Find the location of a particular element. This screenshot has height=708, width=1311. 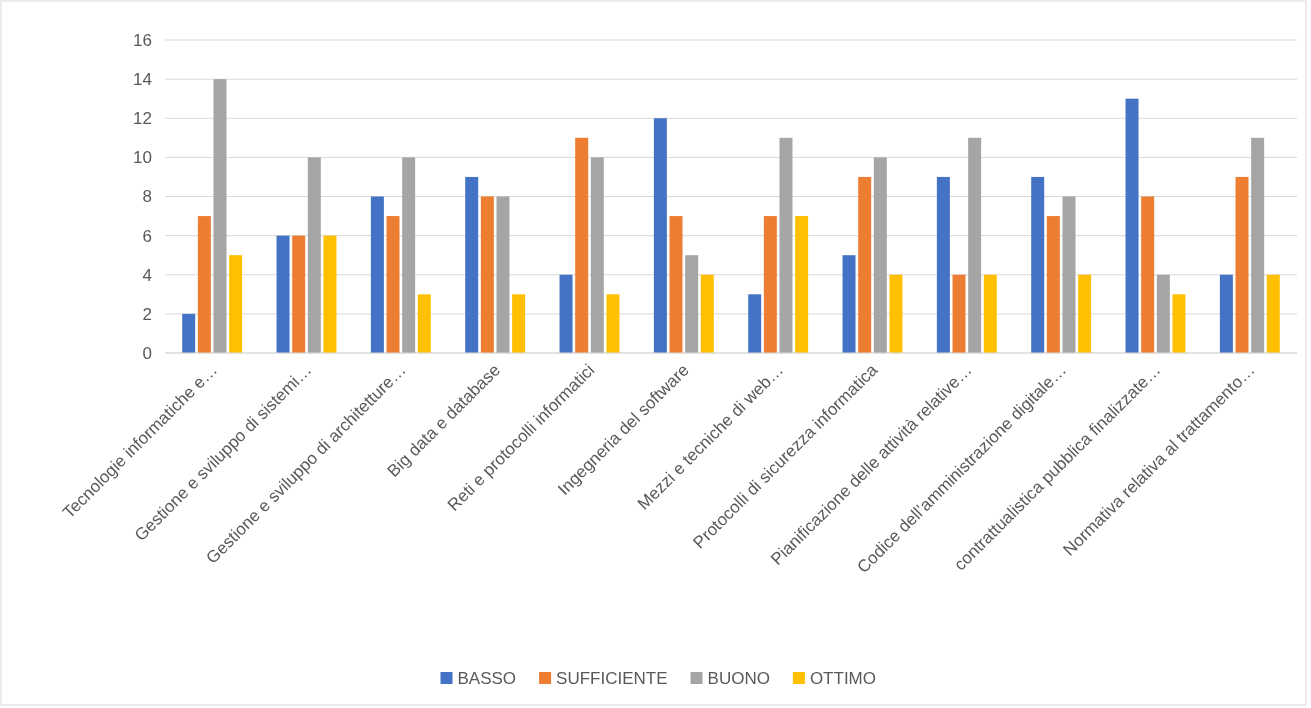

legend-label: BASSO is located at coordinates (487, 678).